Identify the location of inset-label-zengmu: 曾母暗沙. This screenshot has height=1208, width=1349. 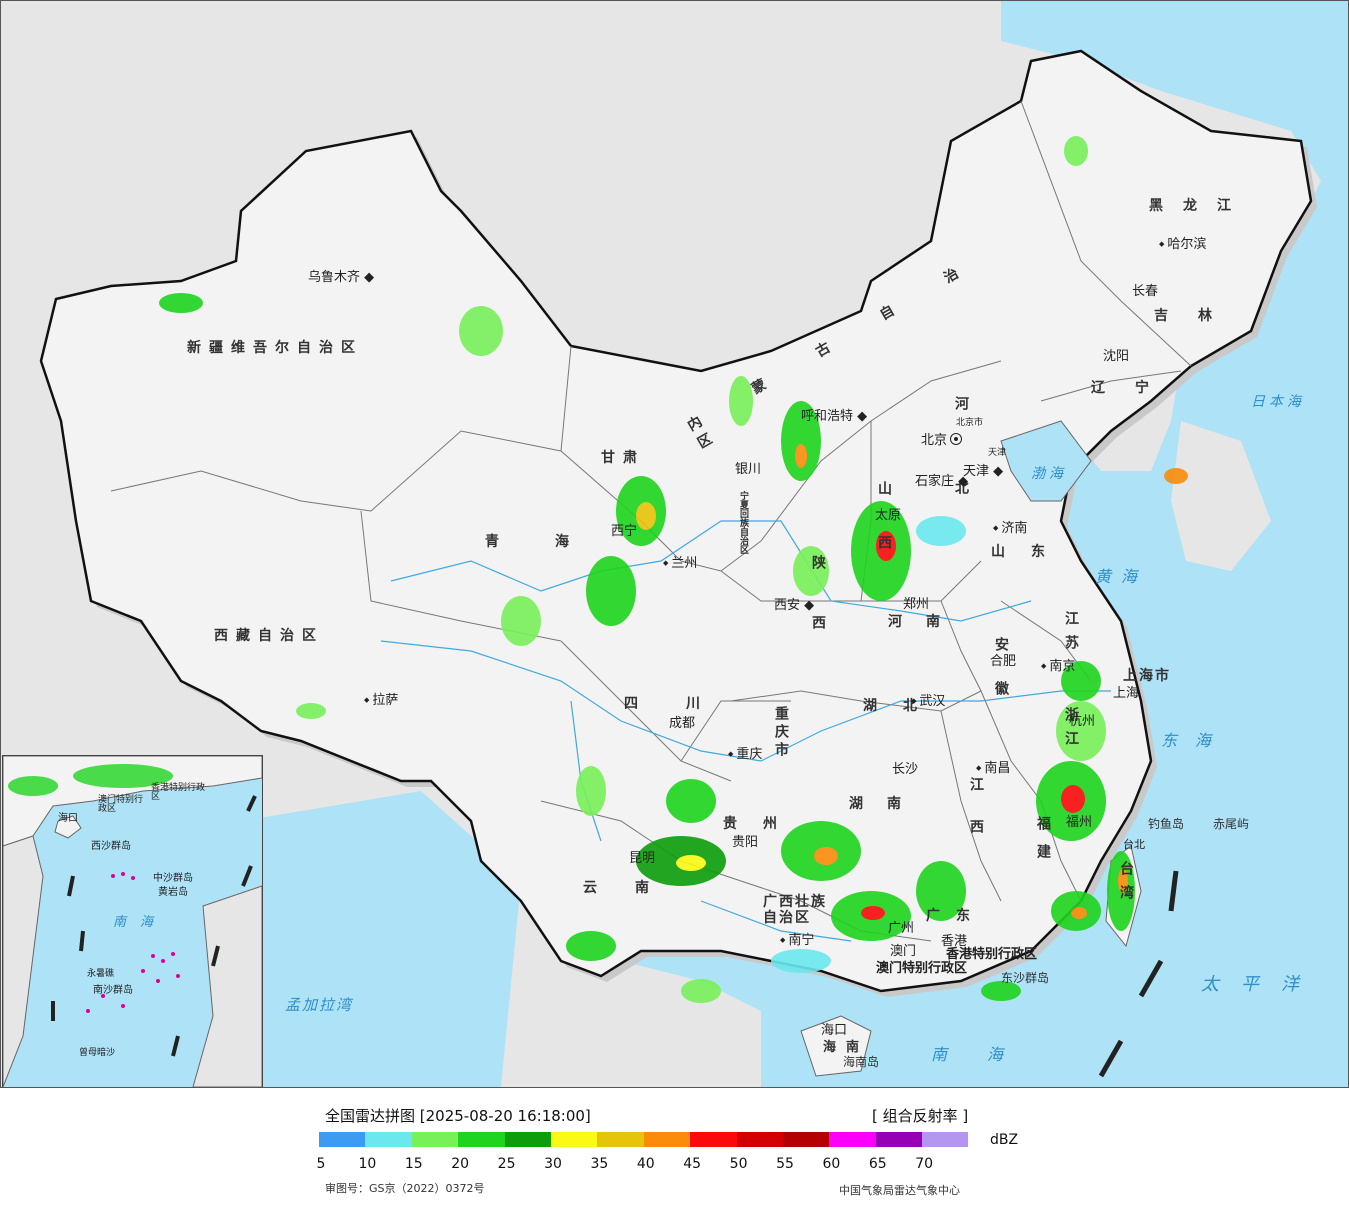
(97, 1053).